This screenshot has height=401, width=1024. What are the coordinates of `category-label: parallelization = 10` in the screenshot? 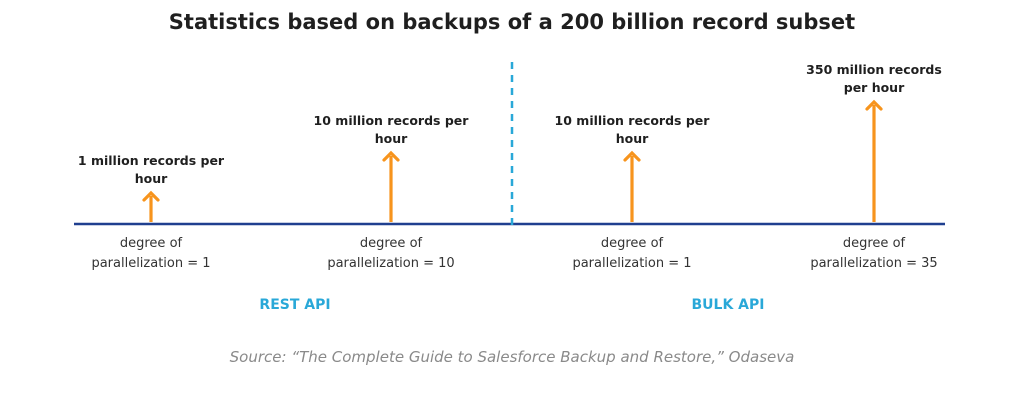 It's located at (390, 263).